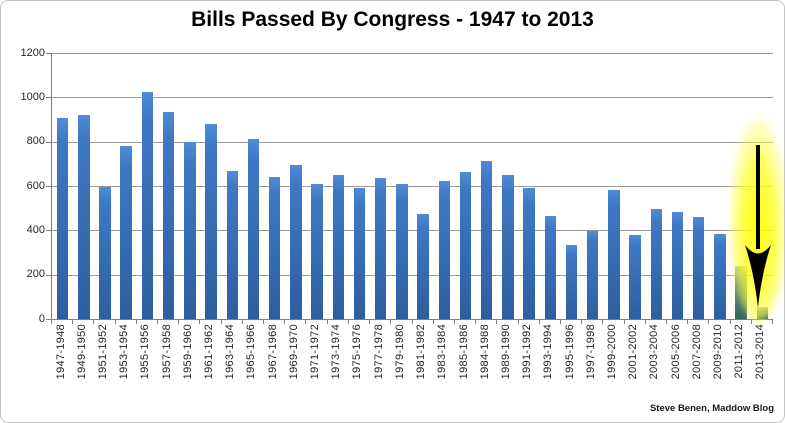  What do you see at coordinates (675, 352) in the screenshot?
I see `x-axis-label: 2005-2006` at bounding box center [675, 352].